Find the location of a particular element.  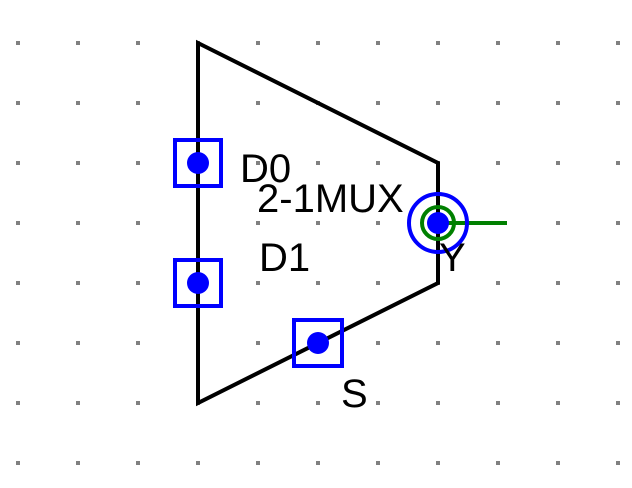

component-title: 2-1MUX is located at coordinates (330, 199).